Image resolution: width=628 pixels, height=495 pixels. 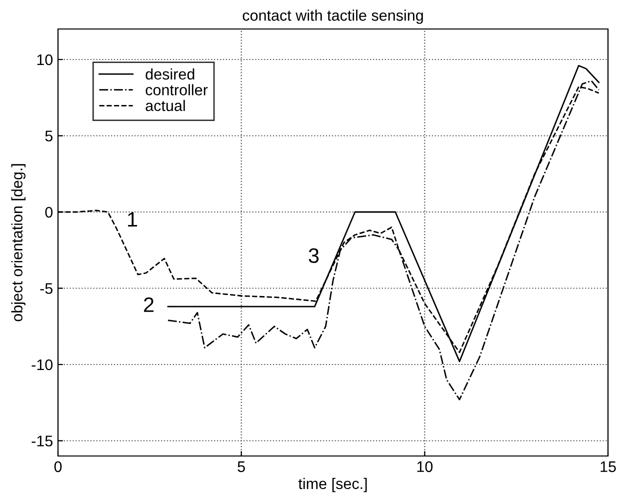 I want to click on x-axis-title: time [sec.], so click(x=332, y=485).